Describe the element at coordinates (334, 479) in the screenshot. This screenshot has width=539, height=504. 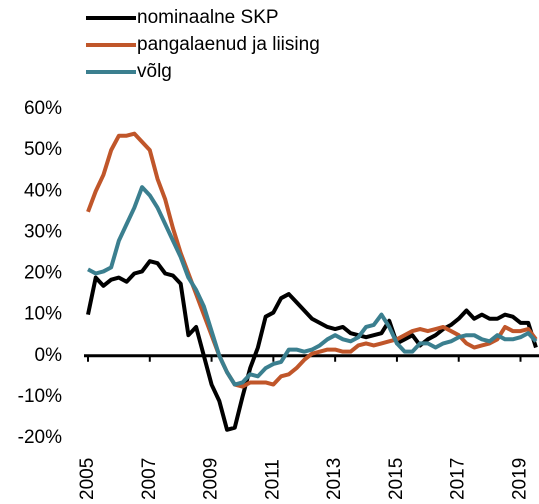
I see `x-tick-label: 2013` at that location.